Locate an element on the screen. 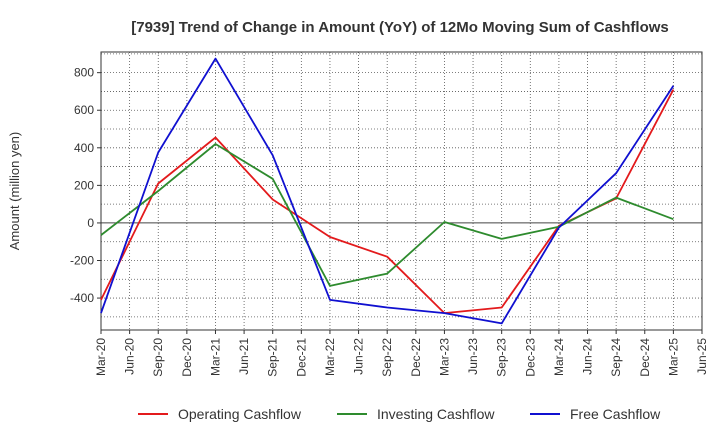 This screenshot has height=440, width=720. y-axis-label: Amount (million yen) is located at coordinates (14, 191).